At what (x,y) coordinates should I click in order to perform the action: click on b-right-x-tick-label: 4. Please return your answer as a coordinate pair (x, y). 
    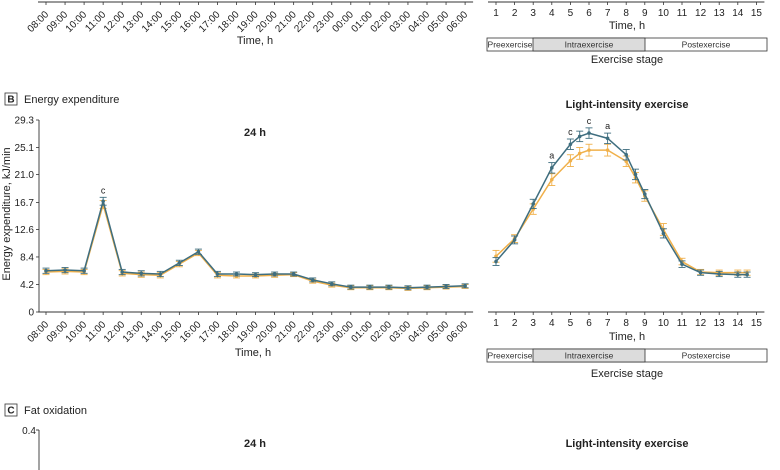
    Looking at the image, I should click on (552, 323).